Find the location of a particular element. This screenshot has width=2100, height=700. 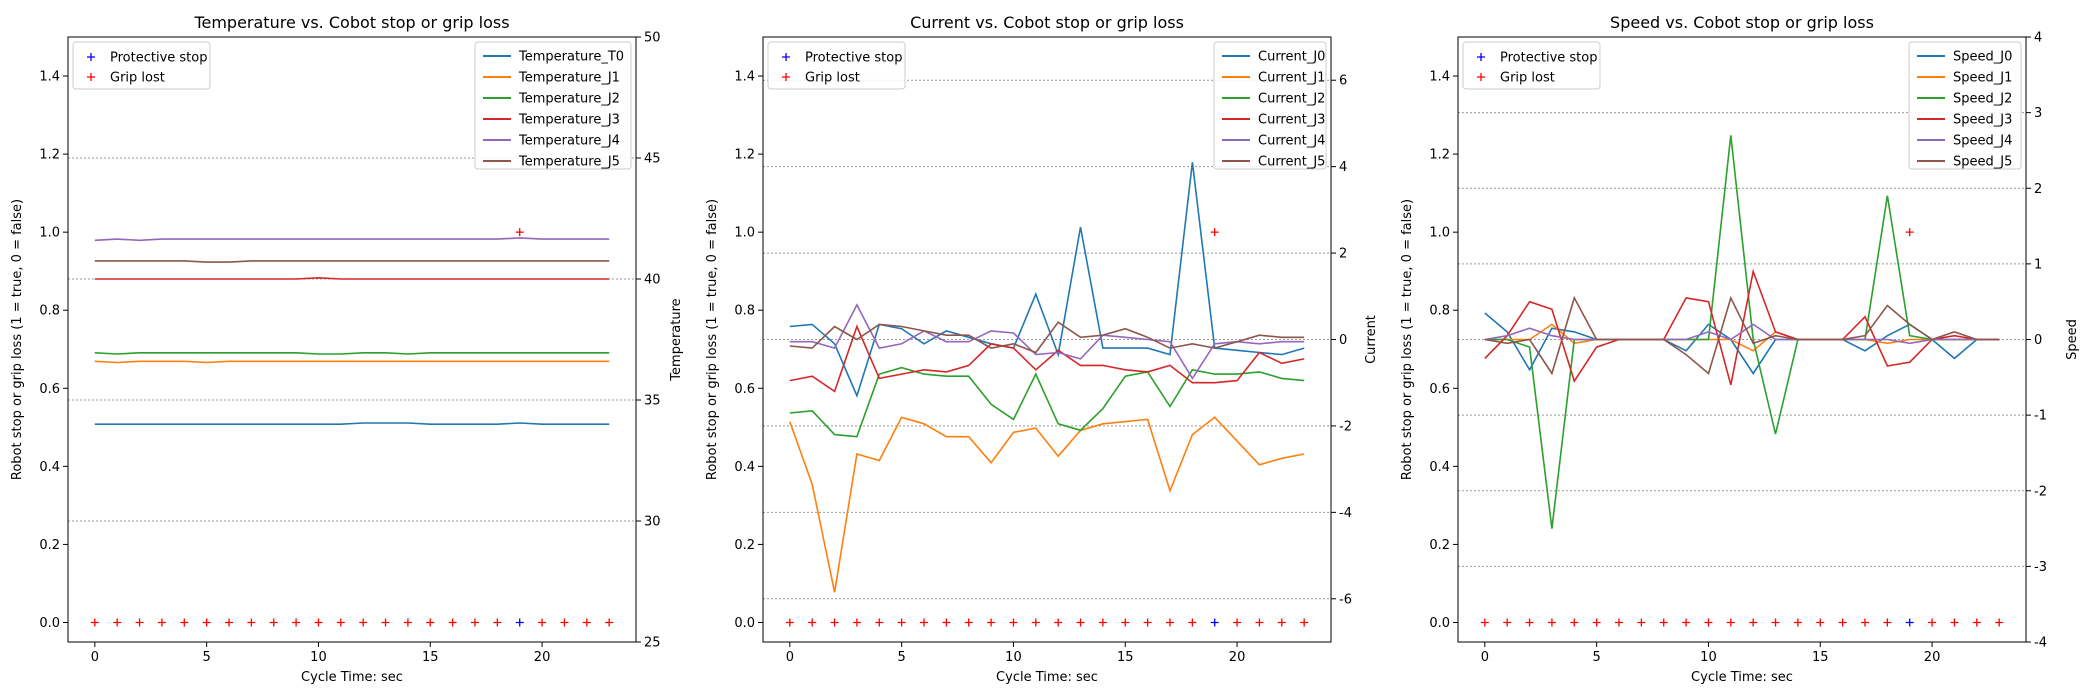

legend-label: Current_J0 is located at coordinates (1291, 57).